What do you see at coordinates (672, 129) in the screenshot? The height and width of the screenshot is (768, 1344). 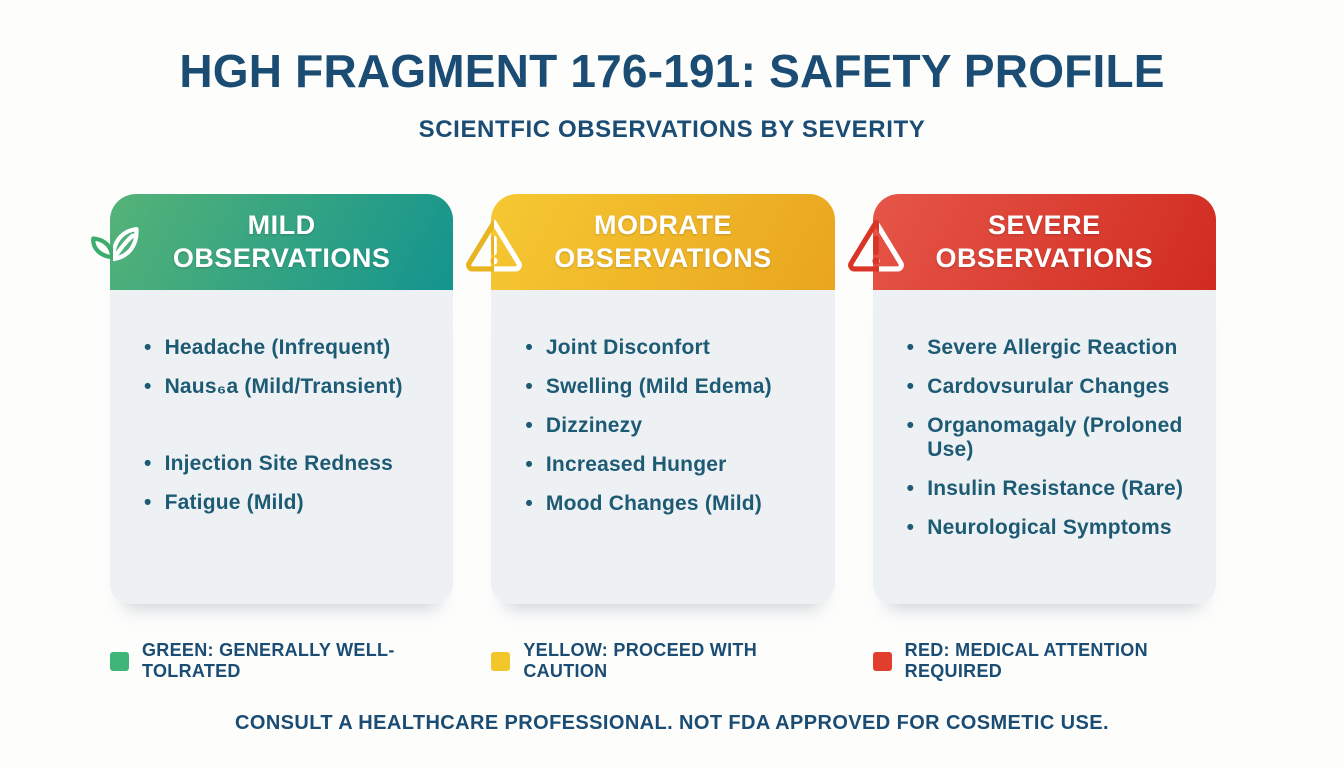 I see `page-subtitle: SCIENTFIC OBSERVATIONS BY SEVERITY` at bounding box center [672, 129].